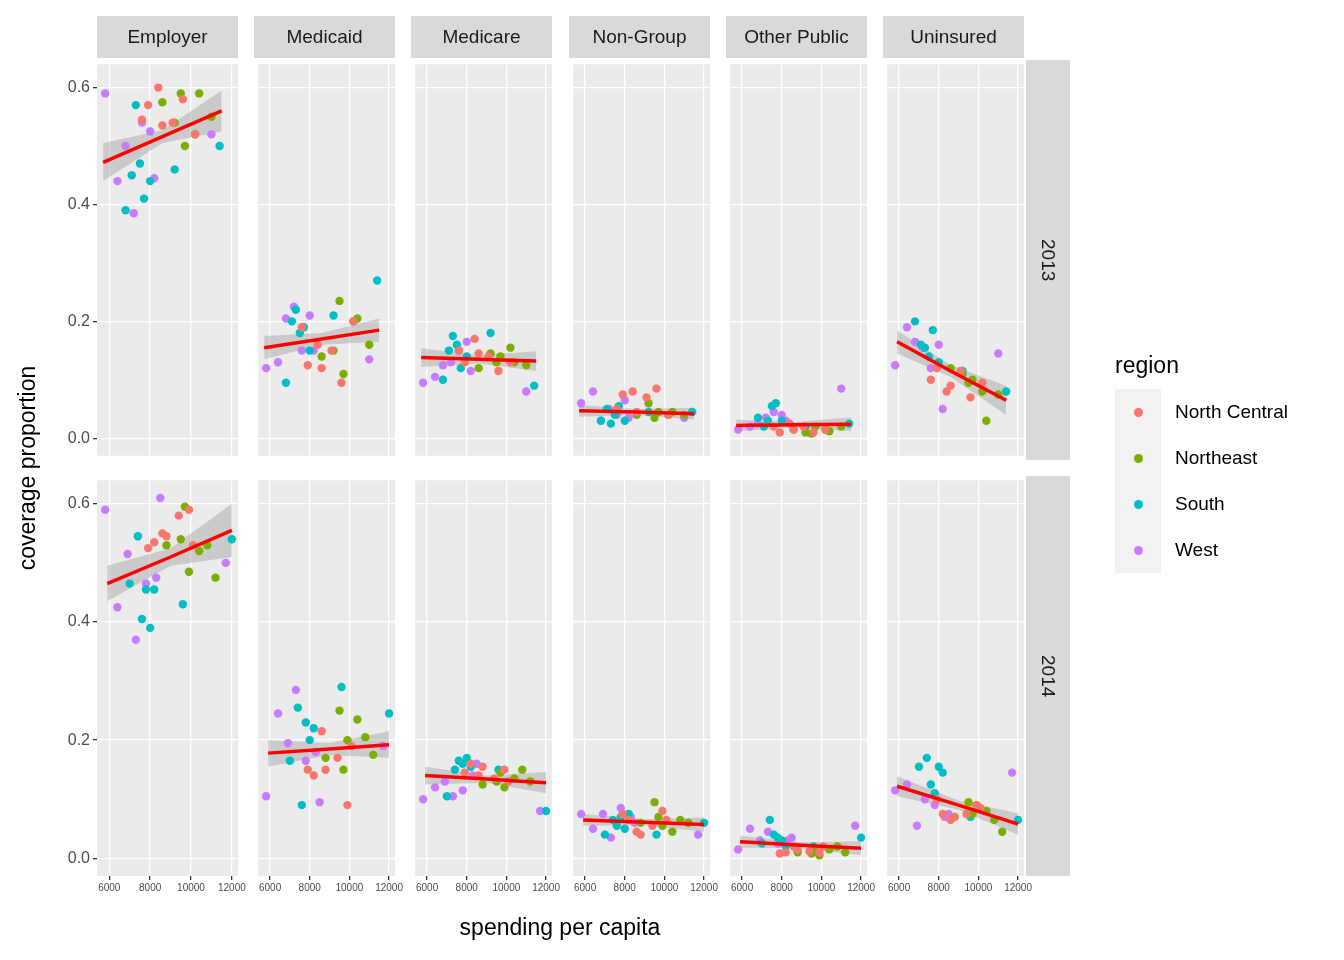 This screenshot has height=960, width=1344. I want to click on chart-title: Medicaid, so click(324, 37).